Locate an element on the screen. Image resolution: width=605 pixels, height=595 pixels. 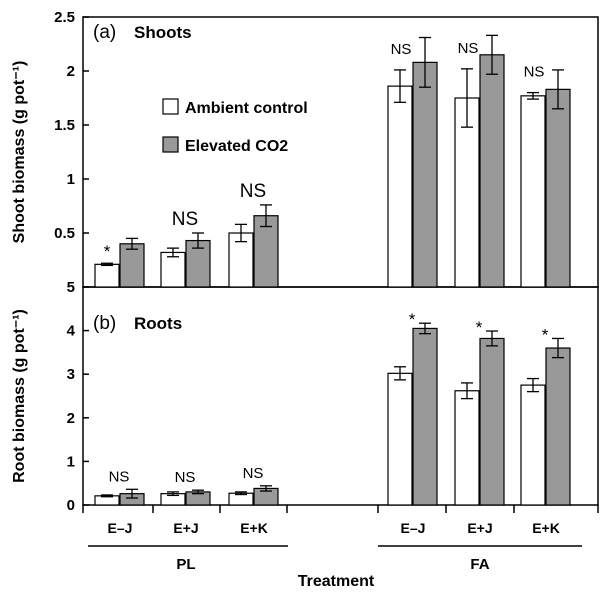
panel-b-significance-5: * is located at coordinates (545, 334).